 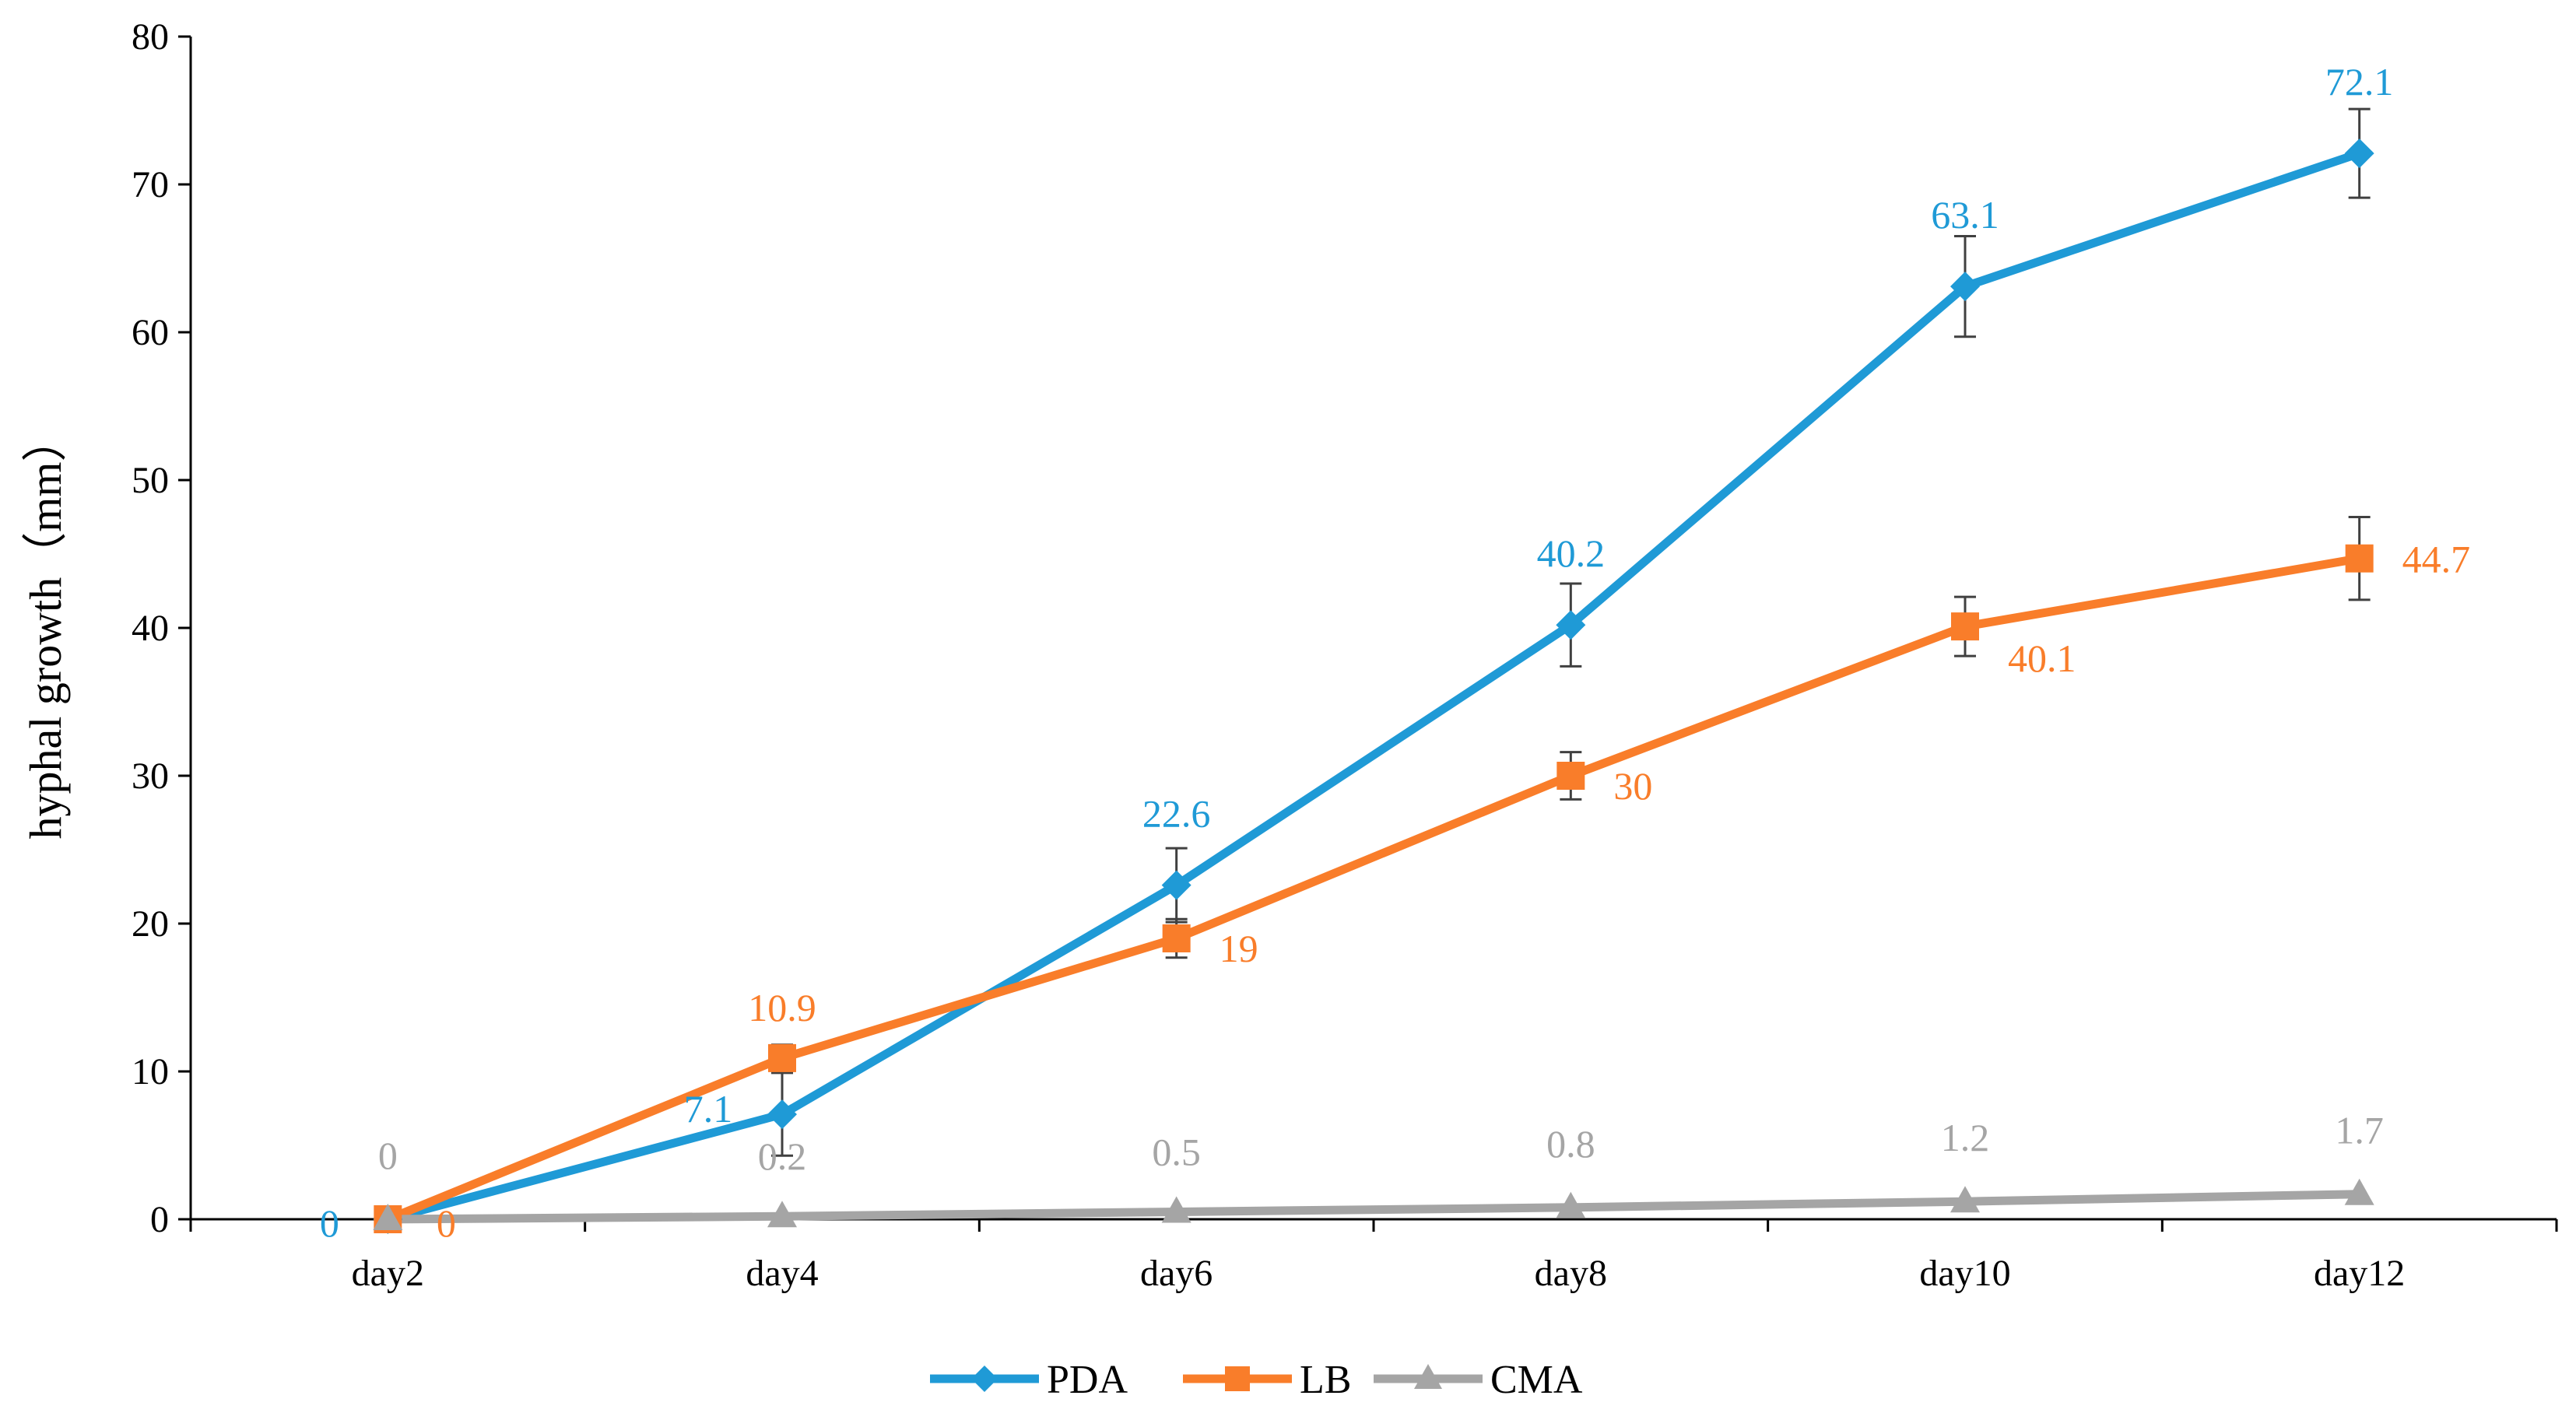 What do you see at coordinates (151, 924) in the screenshot?
I see `y-tick-label: 20` at bounding box center [151, 924].